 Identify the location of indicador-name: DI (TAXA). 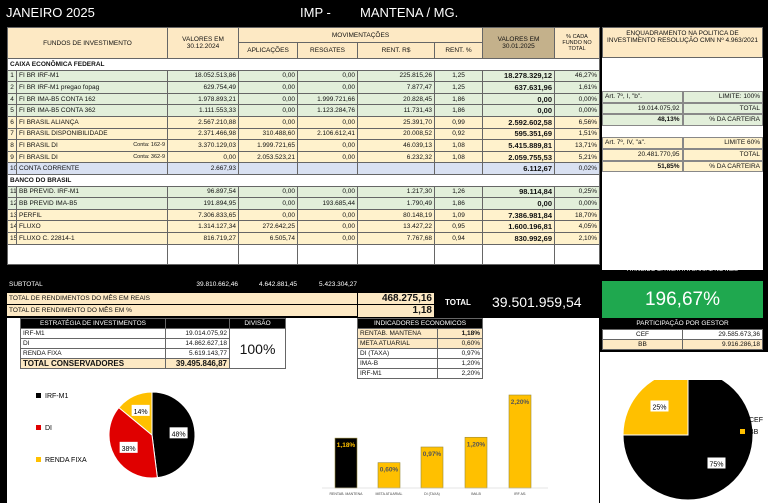
(397, 353).